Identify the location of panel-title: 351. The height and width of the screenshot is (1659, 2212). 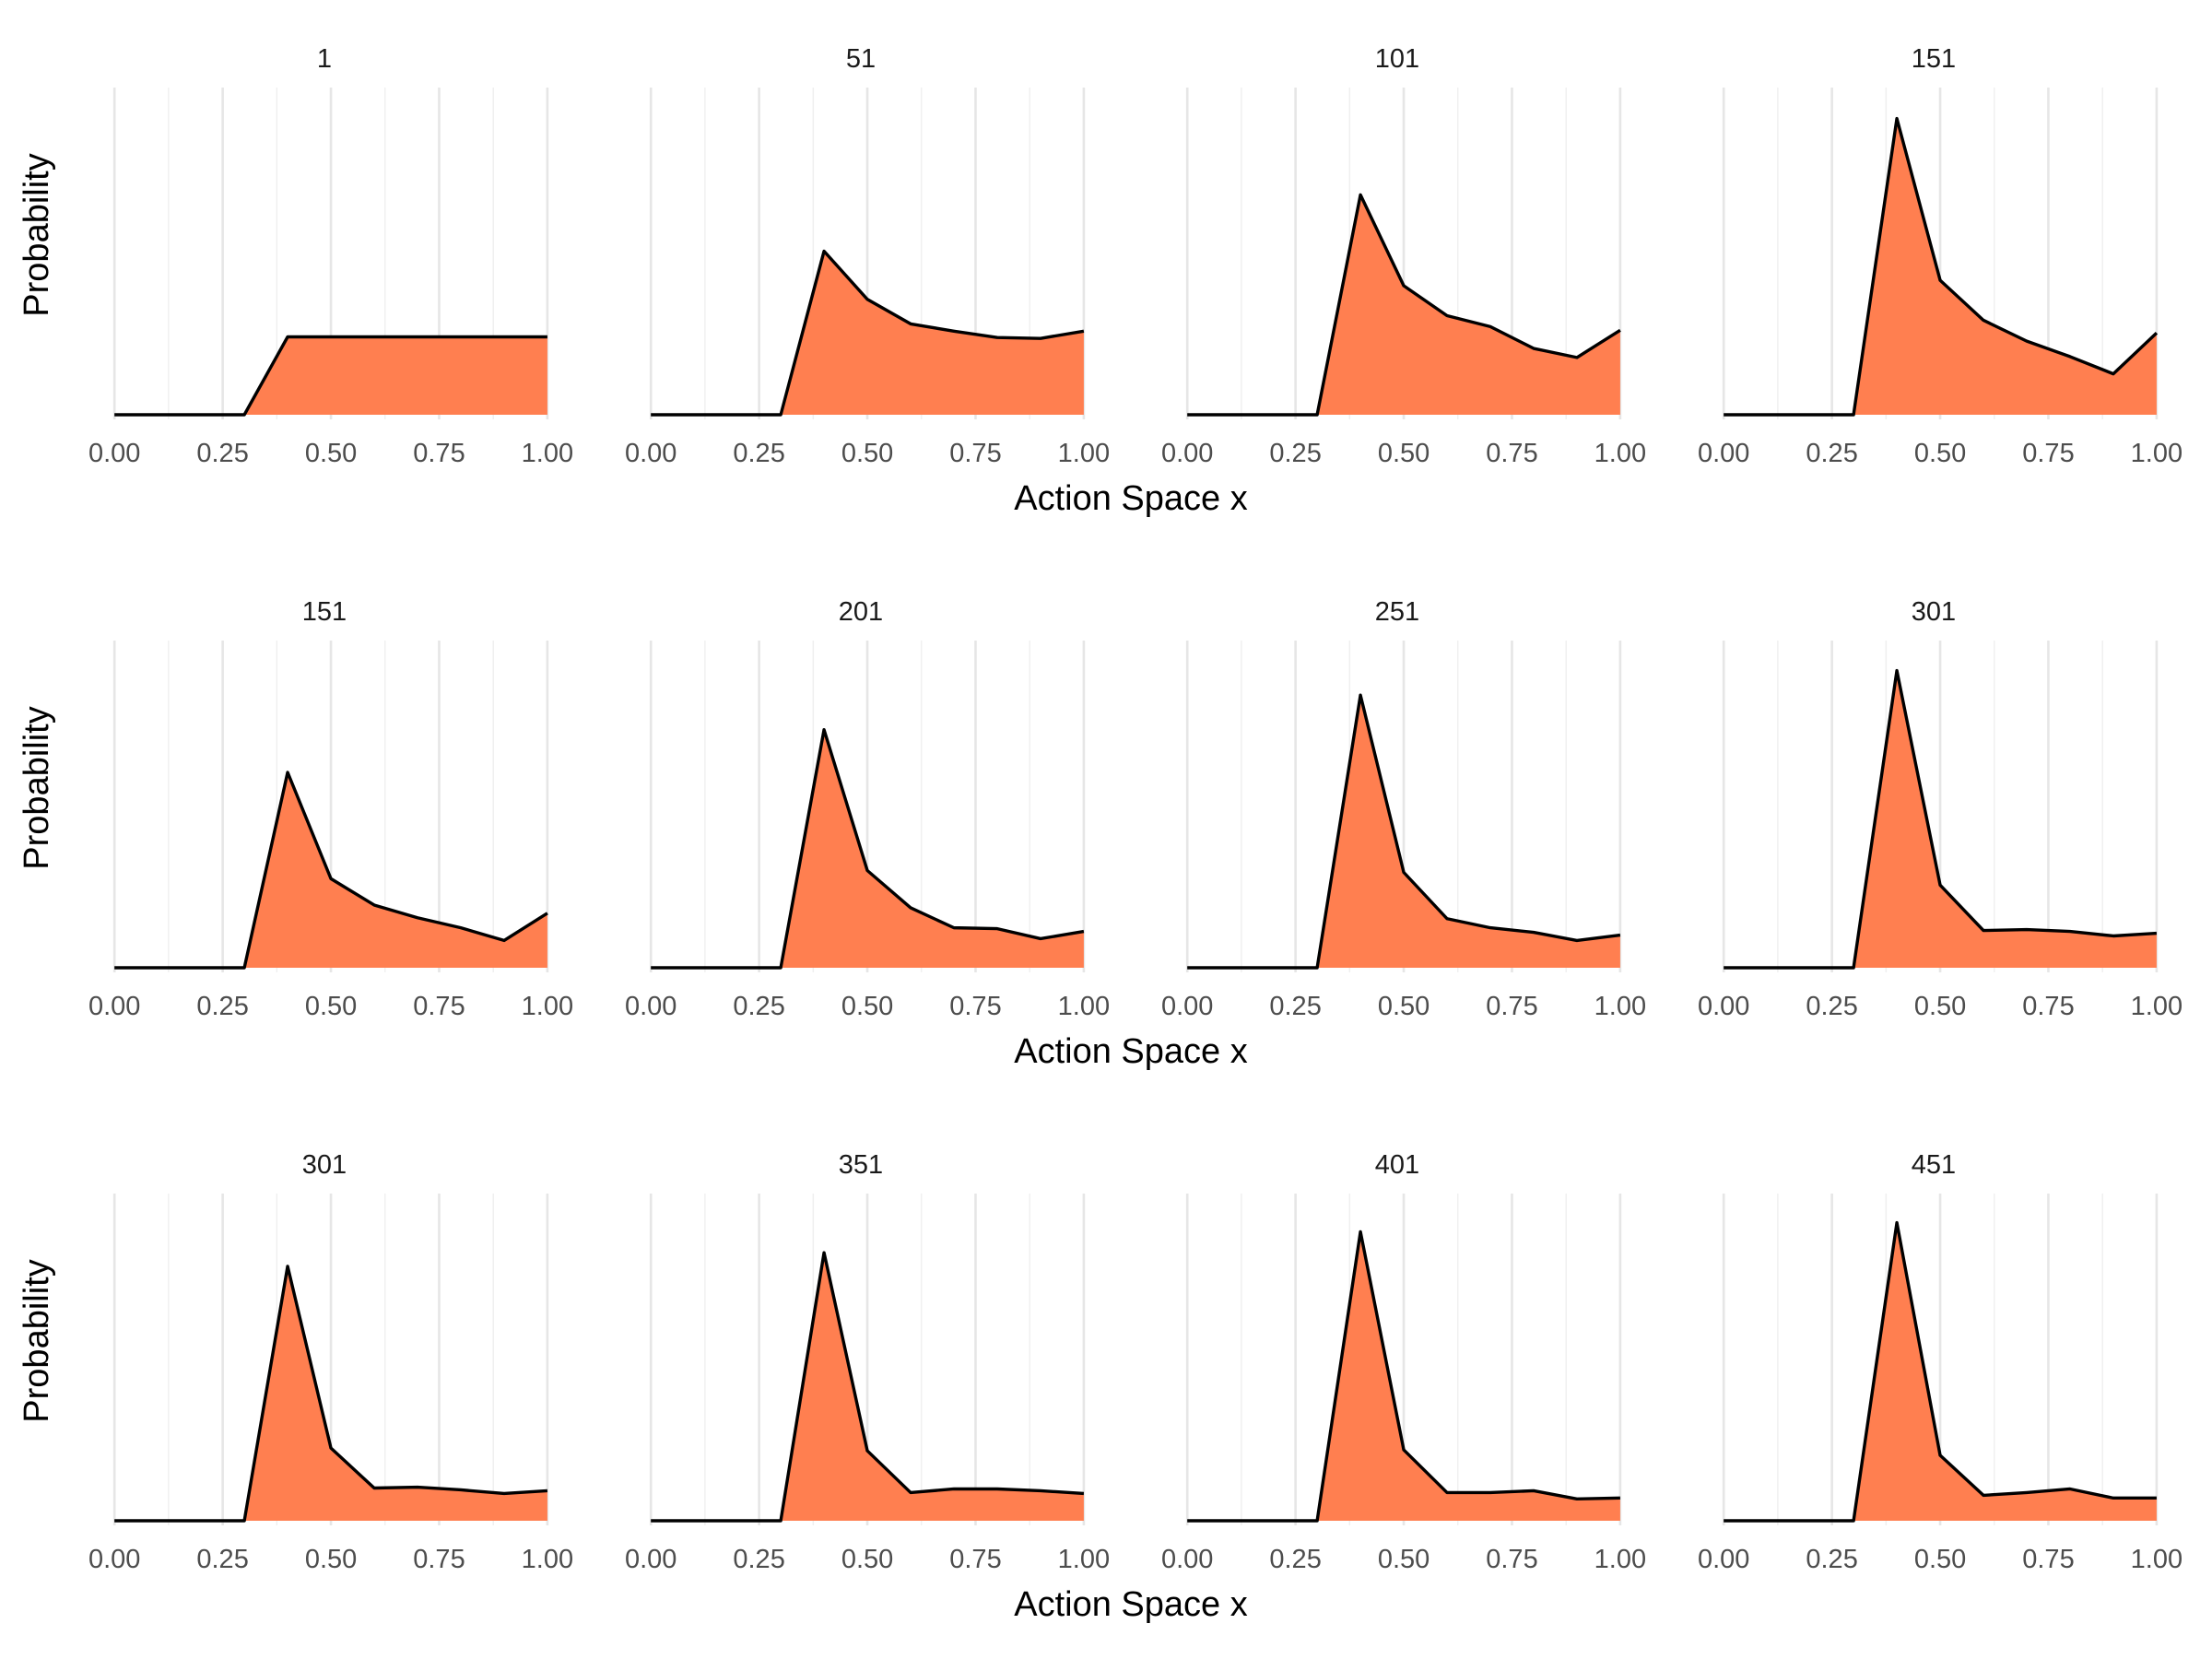
(861, 1165).